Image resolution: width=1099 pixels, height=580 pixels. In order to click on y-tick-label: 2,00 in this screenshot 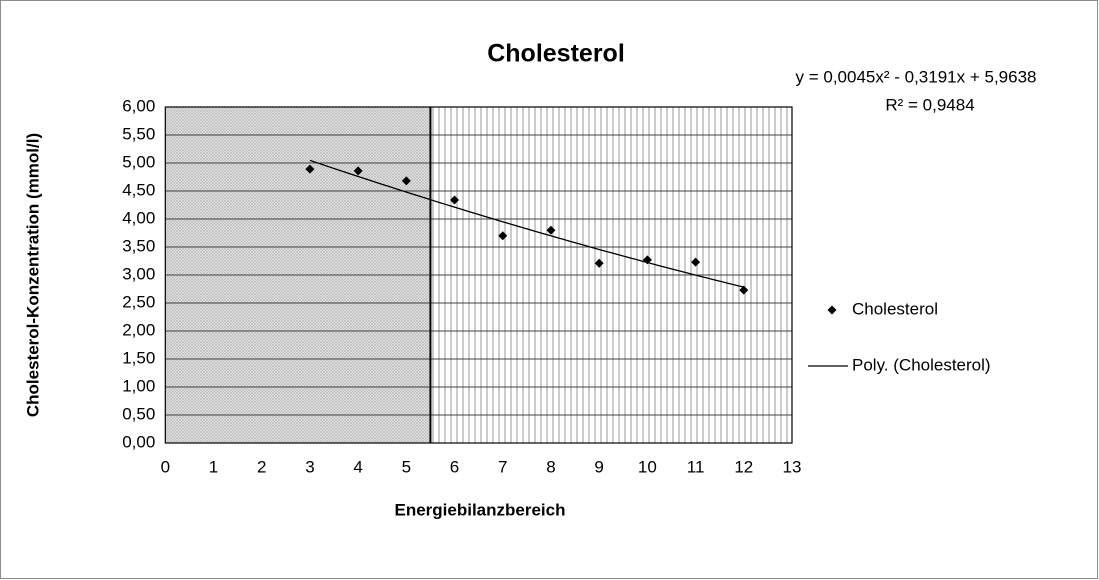, I will do `click(138, 329)`.